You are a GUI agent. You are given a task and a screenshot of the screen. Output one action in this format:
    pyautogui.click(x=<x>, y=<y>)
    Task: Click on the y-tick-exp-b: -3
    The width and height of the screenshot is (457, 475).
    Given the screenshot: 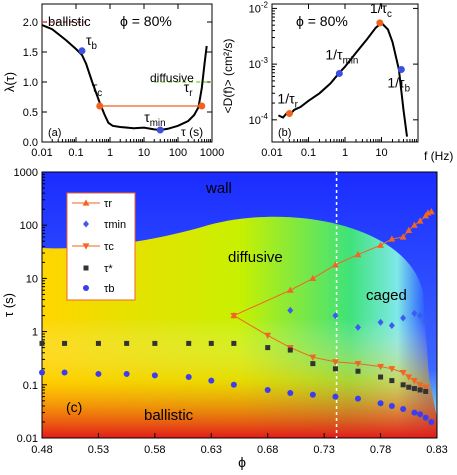 What is the action you would take?
    pyautogui.click(x=265, y=60)
    